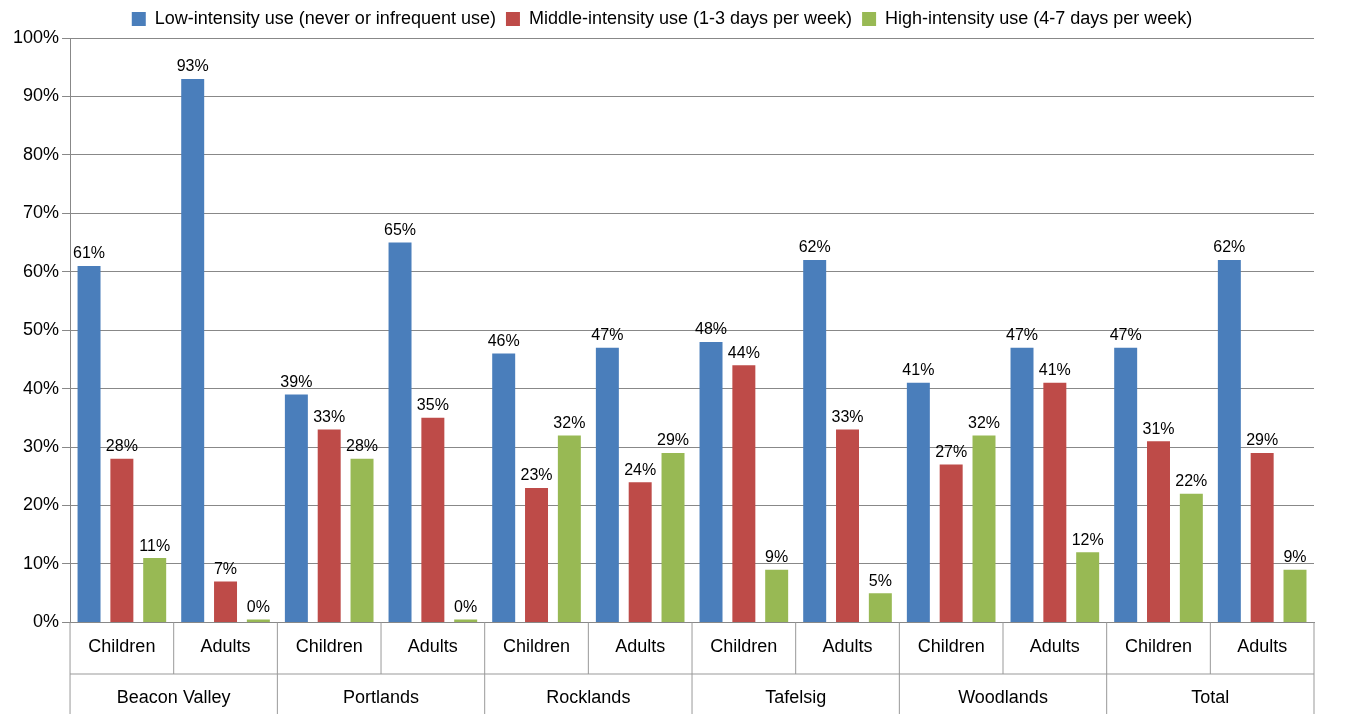 This screenshot has height=722, width=1354. I want to click on y-tick-label: 40%, so click(41, 387).